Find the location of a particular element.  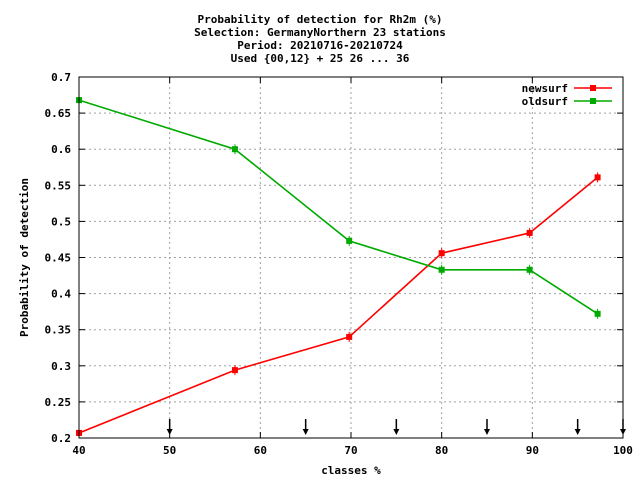

x-tick-label: 100 is located at coordinates (623, 450).